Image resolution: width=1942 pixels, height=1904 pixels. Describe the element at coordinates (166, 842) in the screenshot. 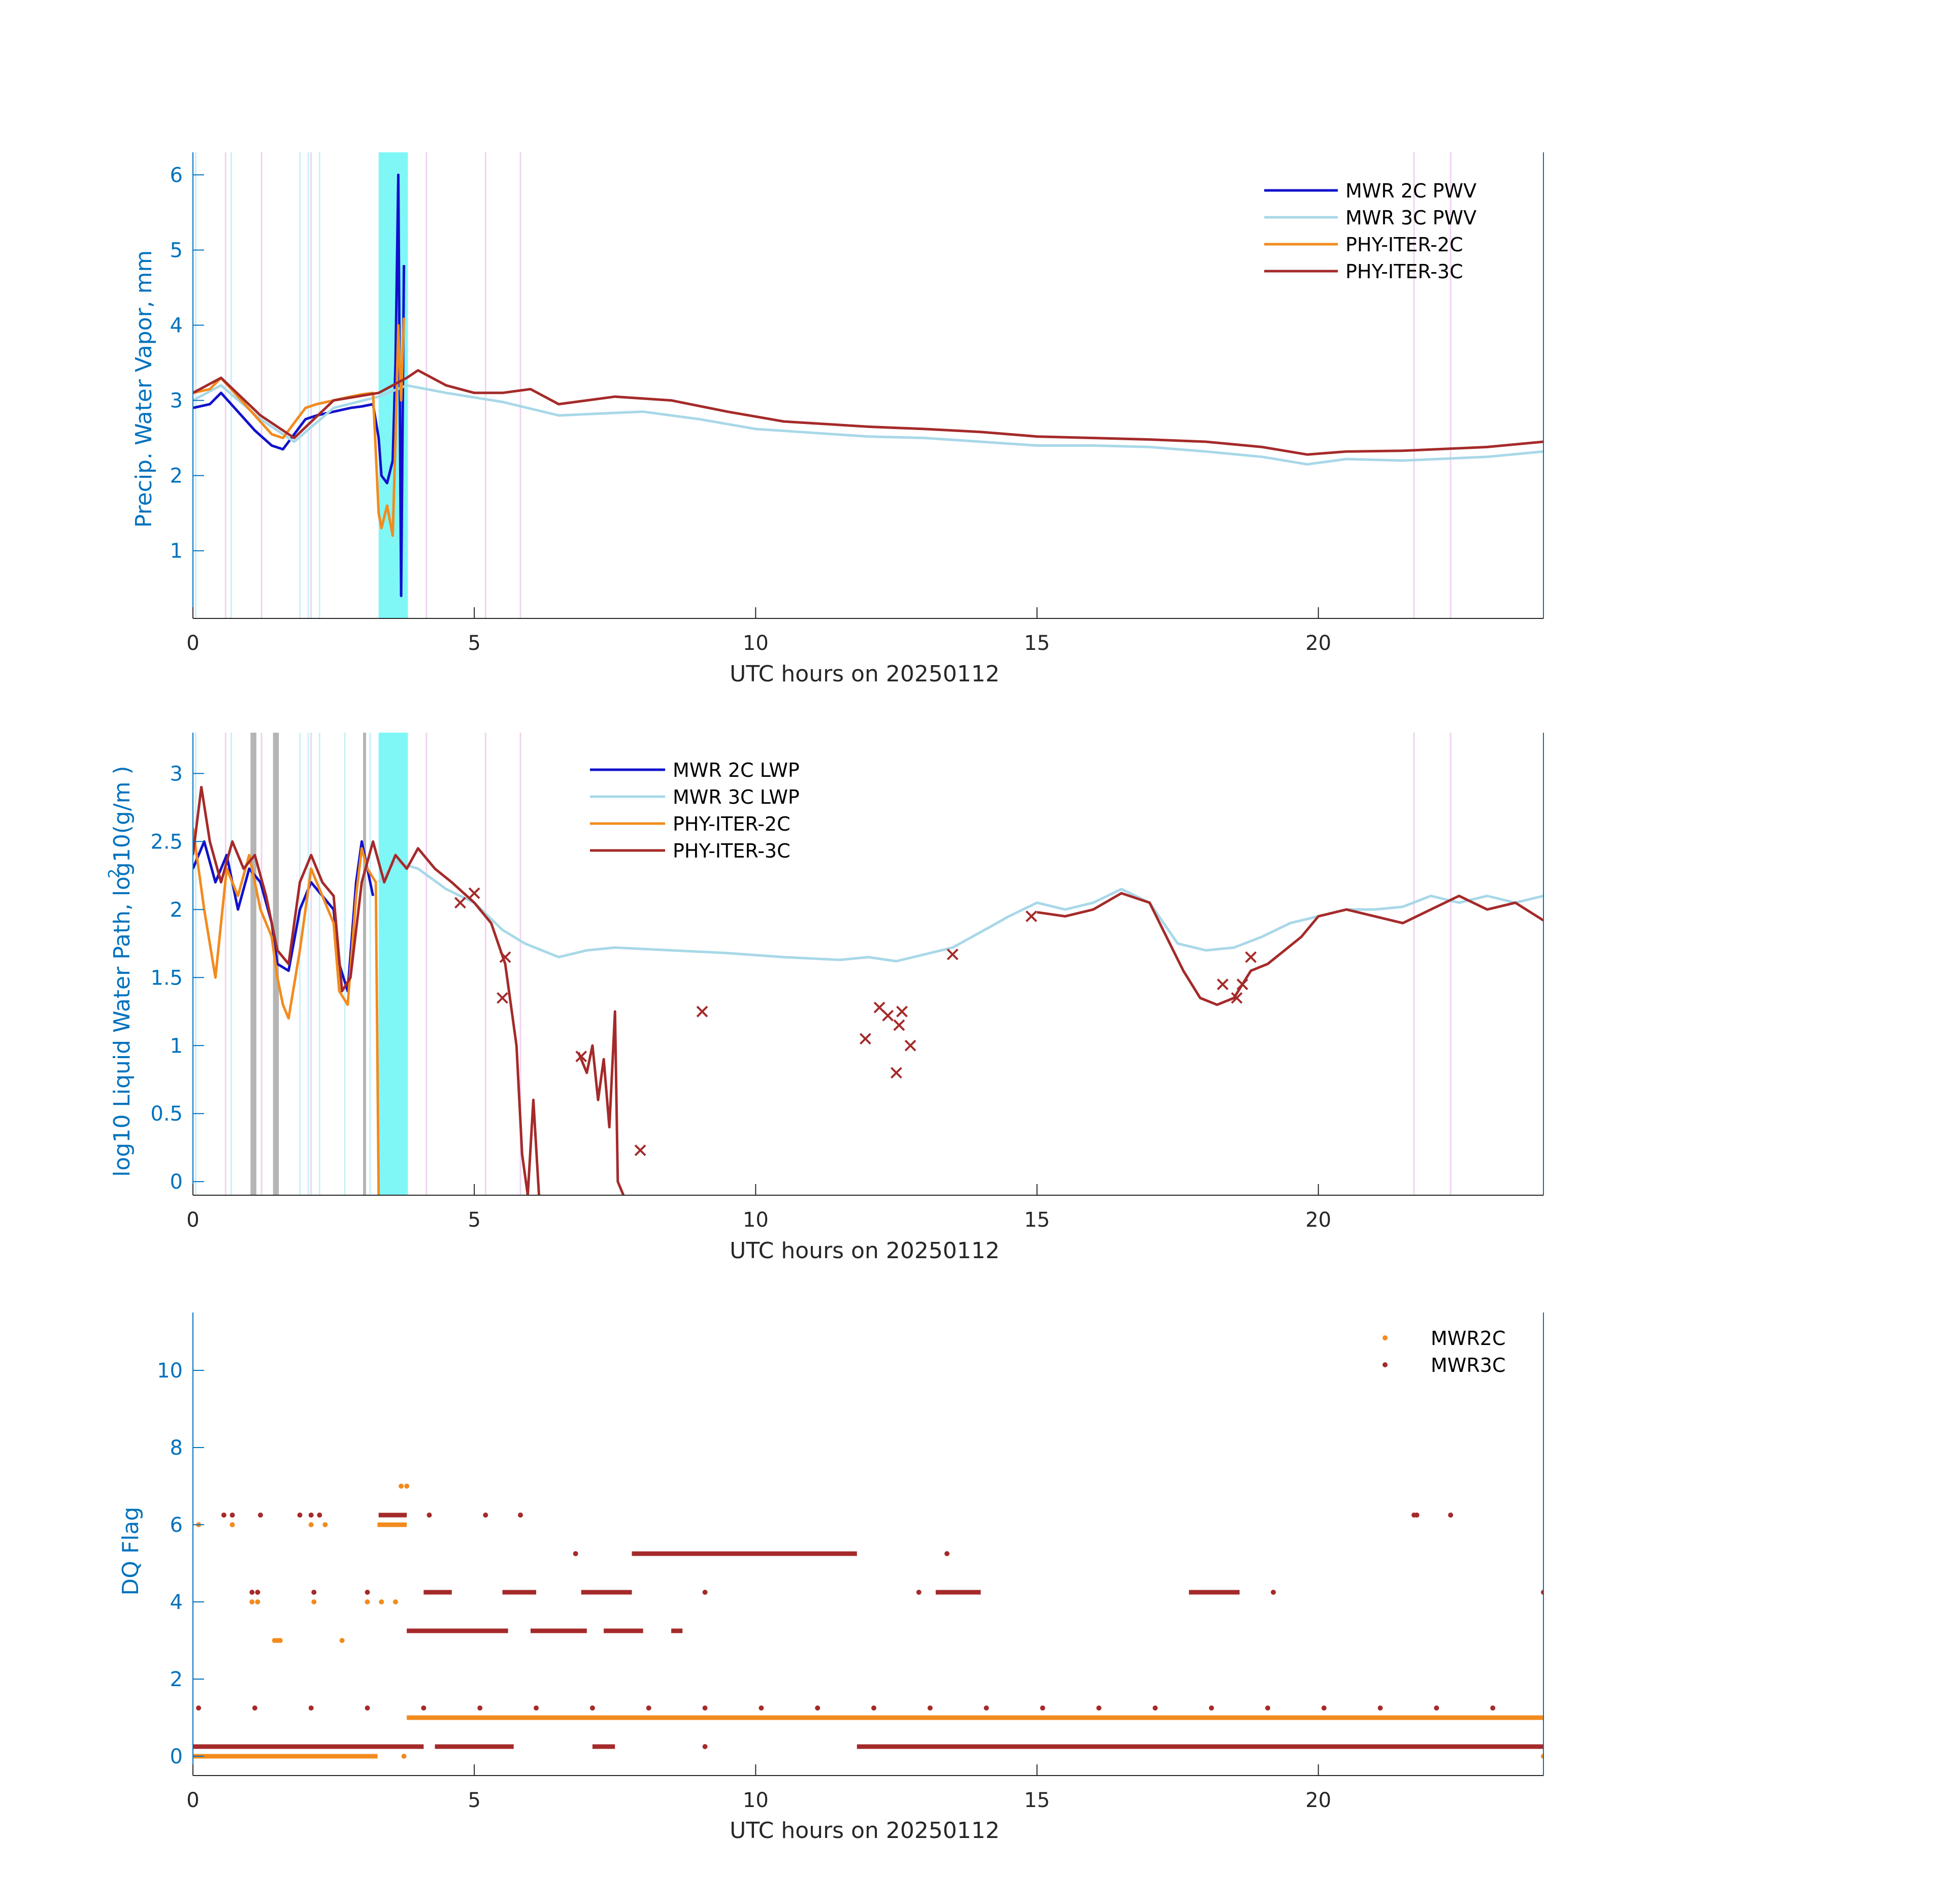

I see `lwp-ytick-label-5: 2.5` at that location.